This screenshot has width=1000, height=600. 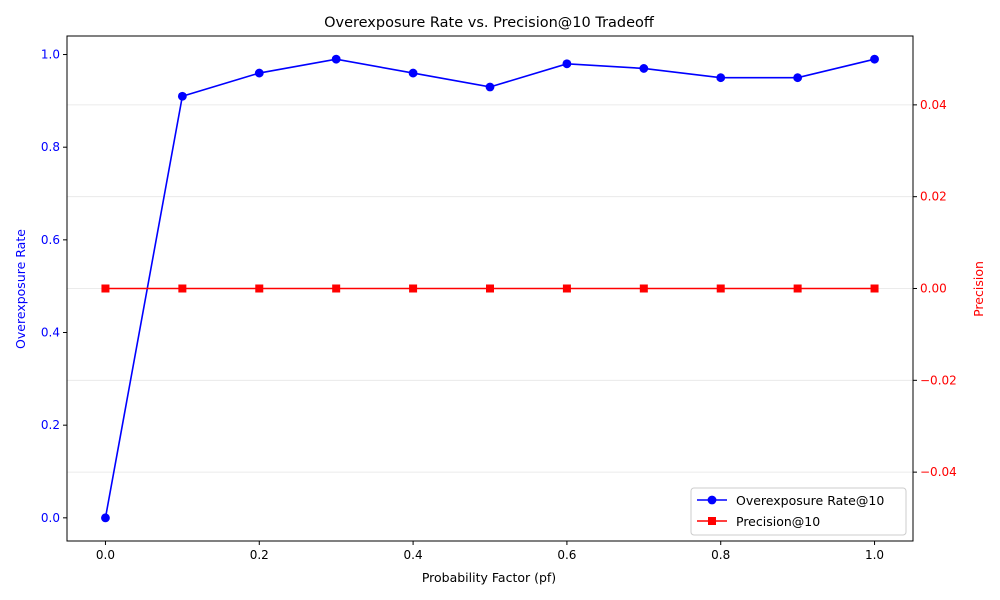 I want to click on legend-label-overexposure: Overexposure Rate@10, so click(x=810, y=500).